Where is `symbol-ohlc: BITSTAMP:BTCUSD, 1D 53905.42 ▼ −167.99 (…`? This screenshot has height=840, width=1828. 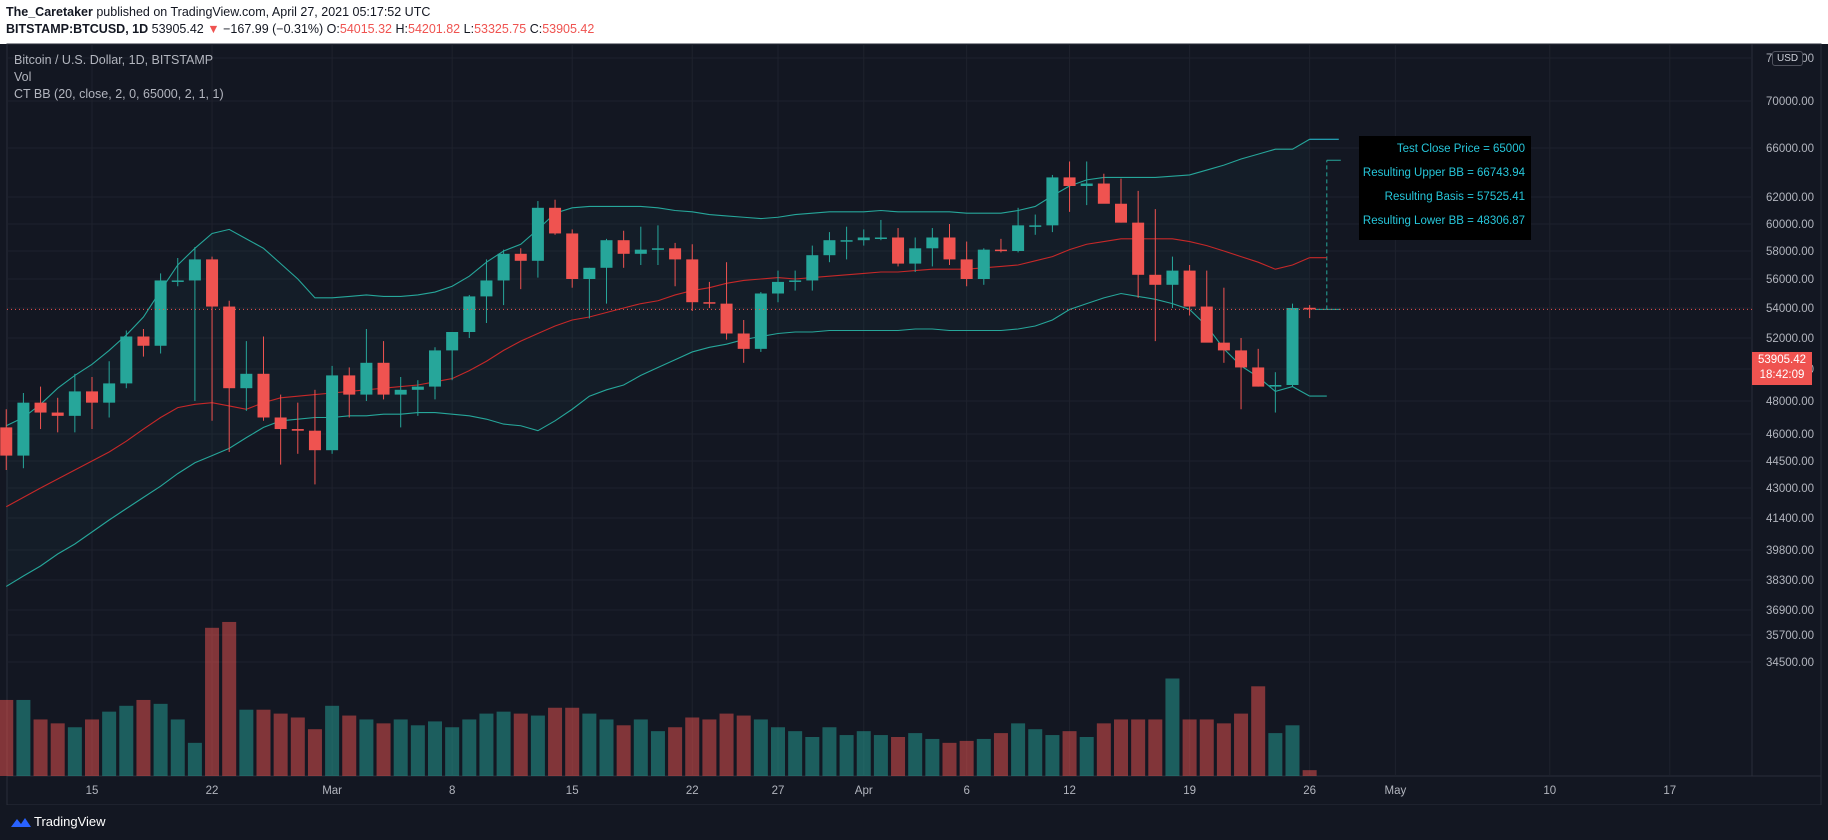
symbol-ohlc: BITSTAMP:BTCUSD, 1D 53905.42 ▼ −167.99 (… is located at coordinates (300, 29).